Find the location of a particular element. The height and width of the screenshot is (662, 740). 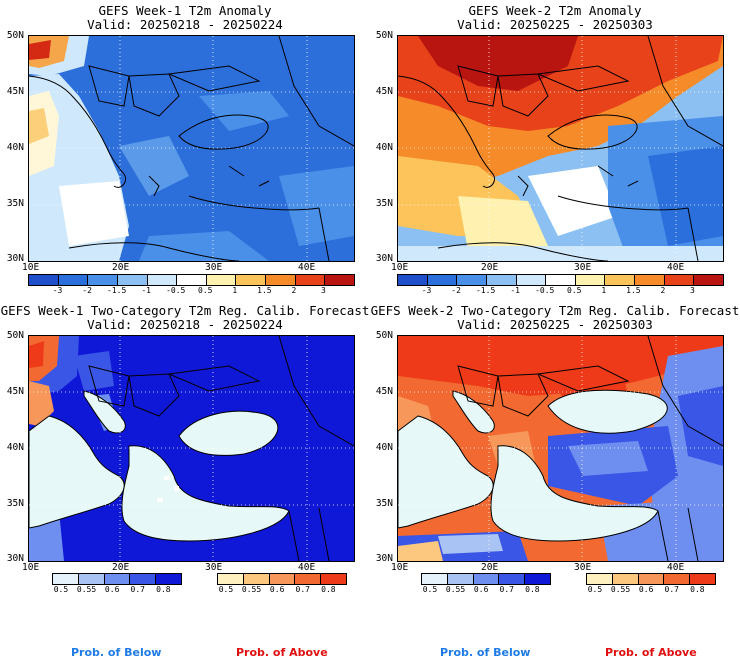

panel4-lat-35: 35N is located at coordinates (384, 503).